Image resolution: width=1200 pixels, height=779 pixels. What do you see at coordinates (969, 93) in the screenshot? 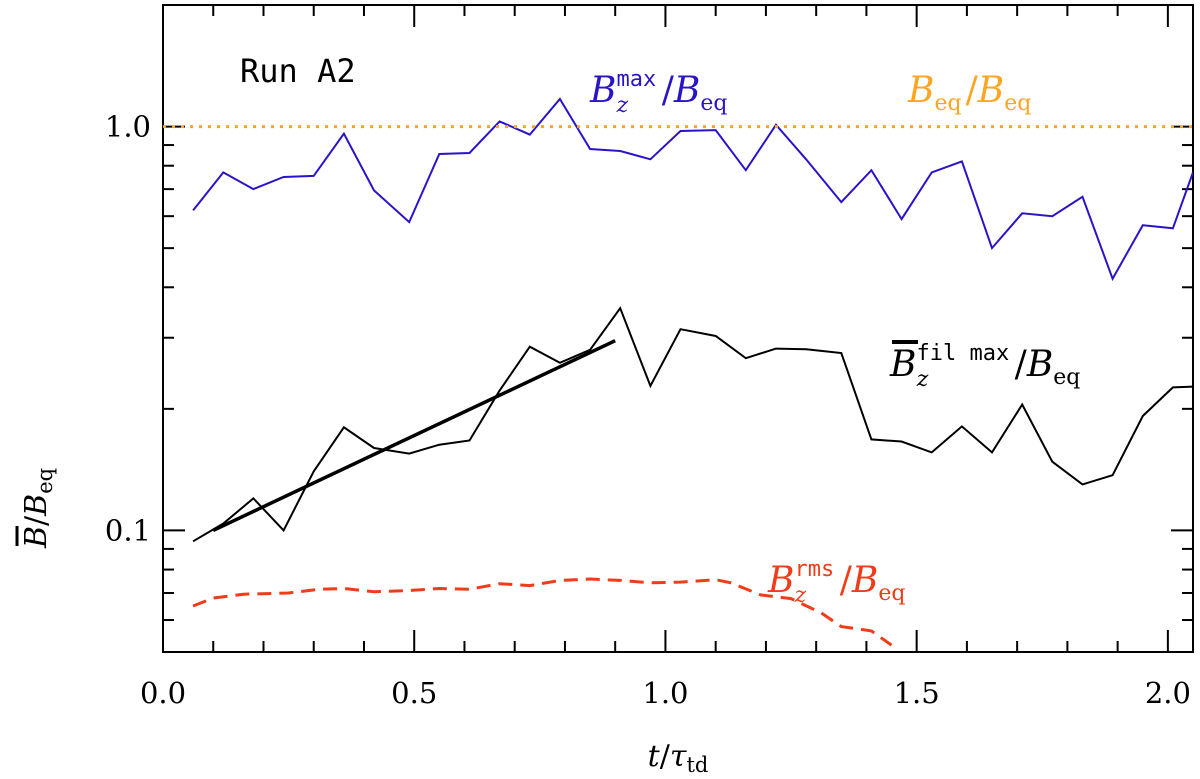
I see `label-beq-beq: Beq/Beq` at bounding box center [969, 93].